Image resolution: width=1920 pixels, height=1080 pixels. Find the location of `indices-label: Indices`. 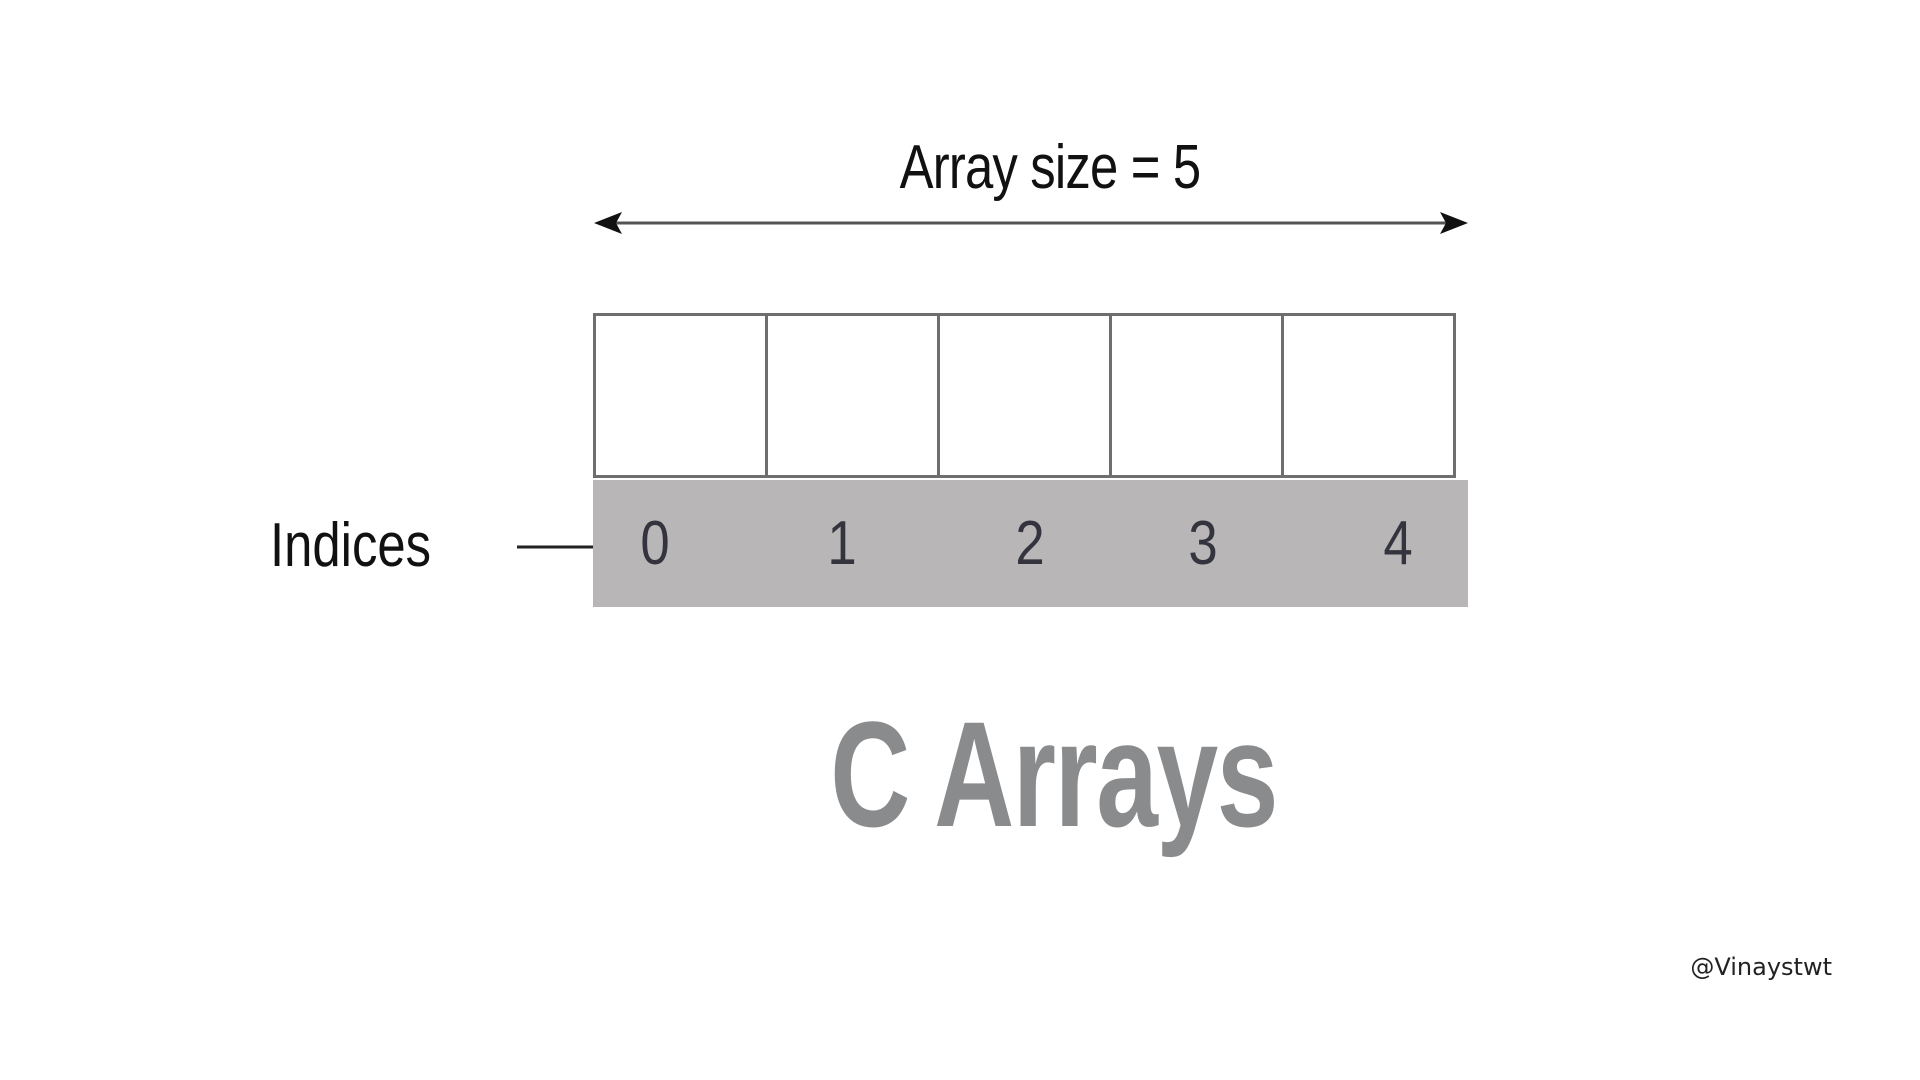

indices-label: Indices is located at coordinates (351, 545).